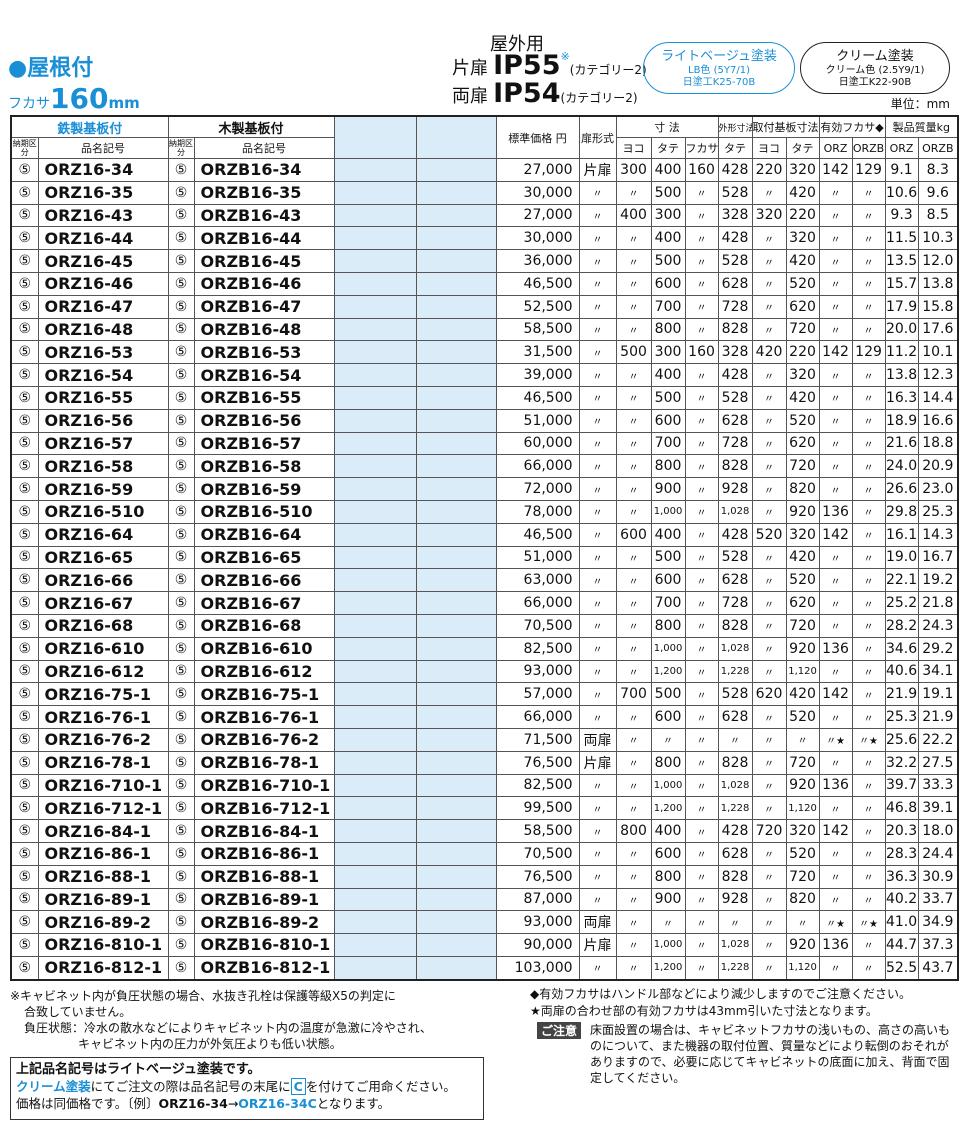  What do you see at coordinates (938, 739) in the screenshot?
I see `cell: 22.2` at bounding box center [938, 739].